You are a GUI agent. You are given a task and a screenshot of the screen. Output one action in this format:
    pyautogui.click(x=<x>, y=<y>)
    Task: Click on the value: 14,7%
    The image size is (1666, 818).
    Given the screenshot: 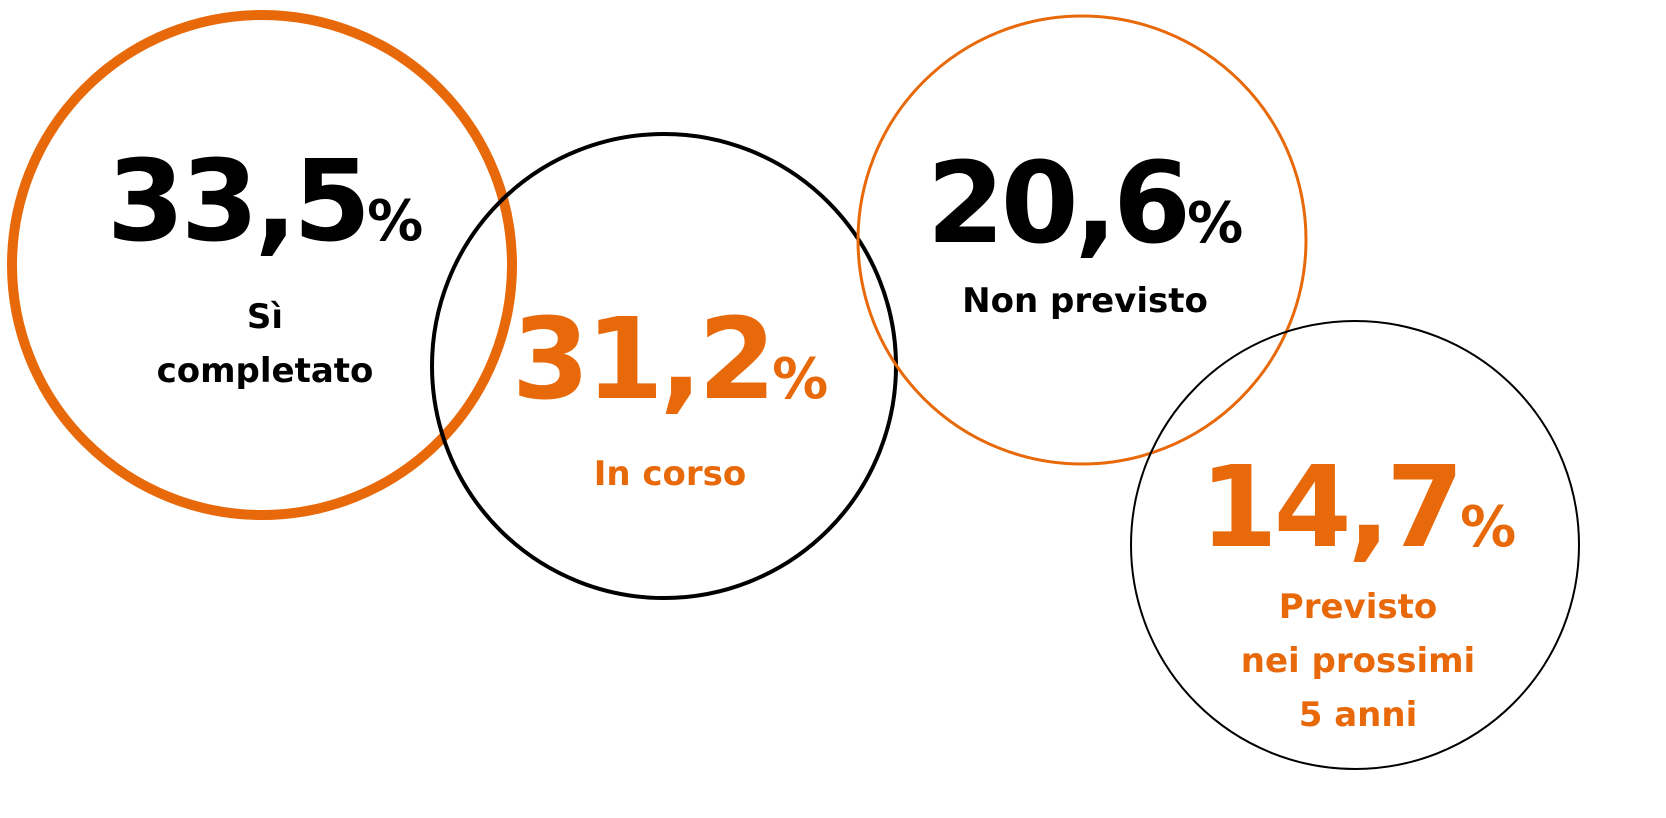 What is the action you would take?
    pyautogui.click(x=1358, y=508)
    